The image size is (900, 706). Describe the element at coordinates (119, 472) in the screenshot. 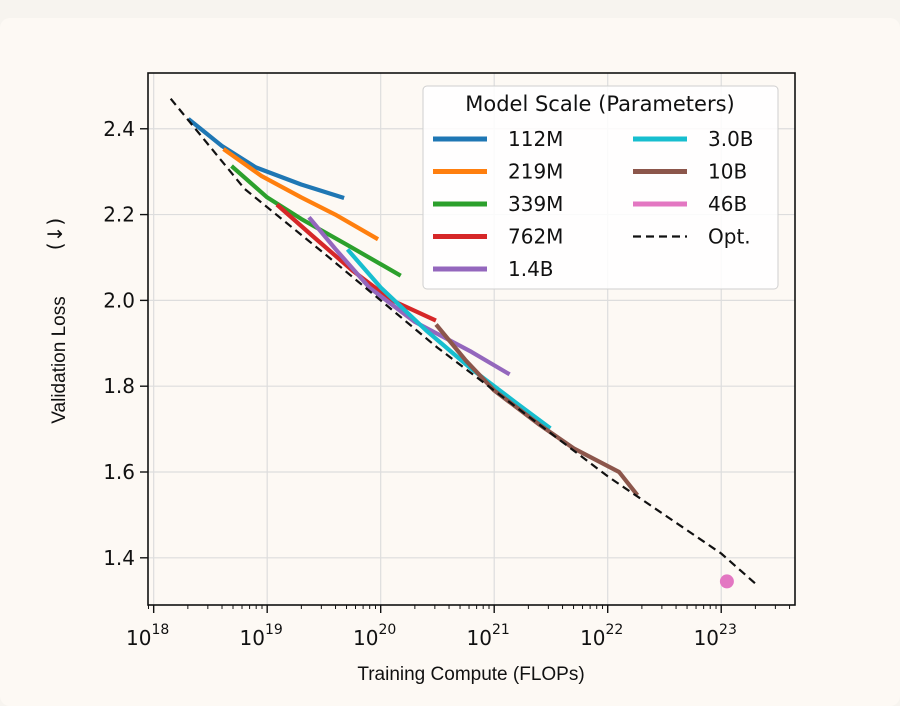

I see `y-tick-label: 1.6` at that location.